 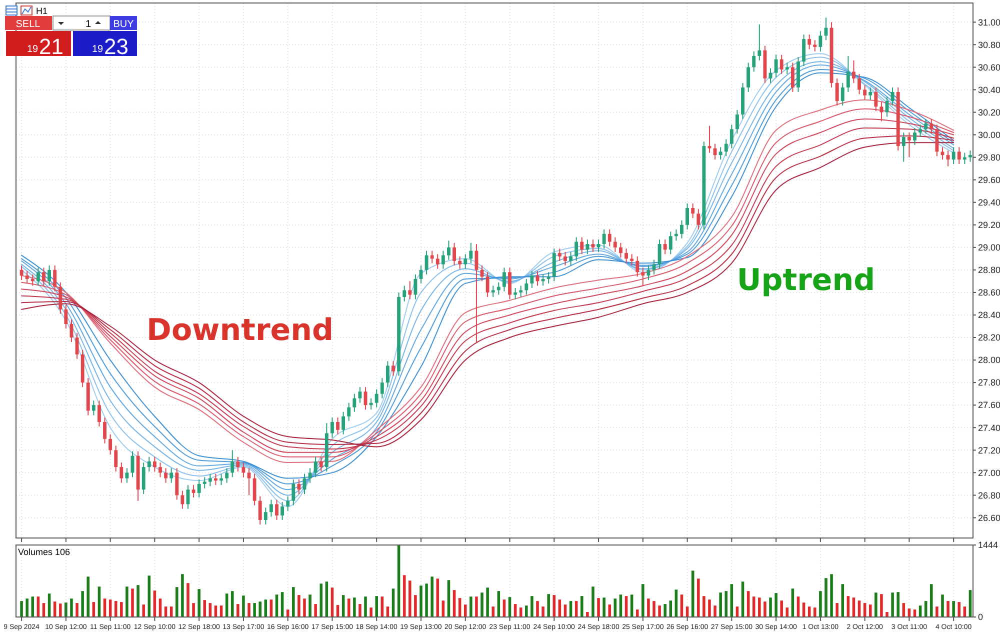 I want to click on y-tick-label: 29.40, so click(x=989, y=203).